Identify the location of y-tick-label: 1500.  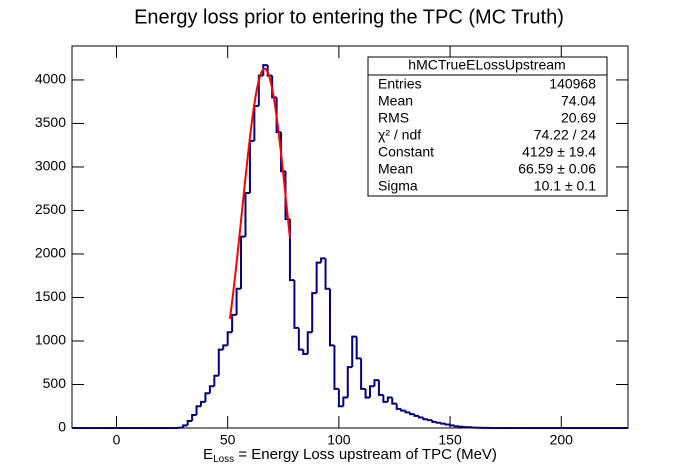
(50, 296).